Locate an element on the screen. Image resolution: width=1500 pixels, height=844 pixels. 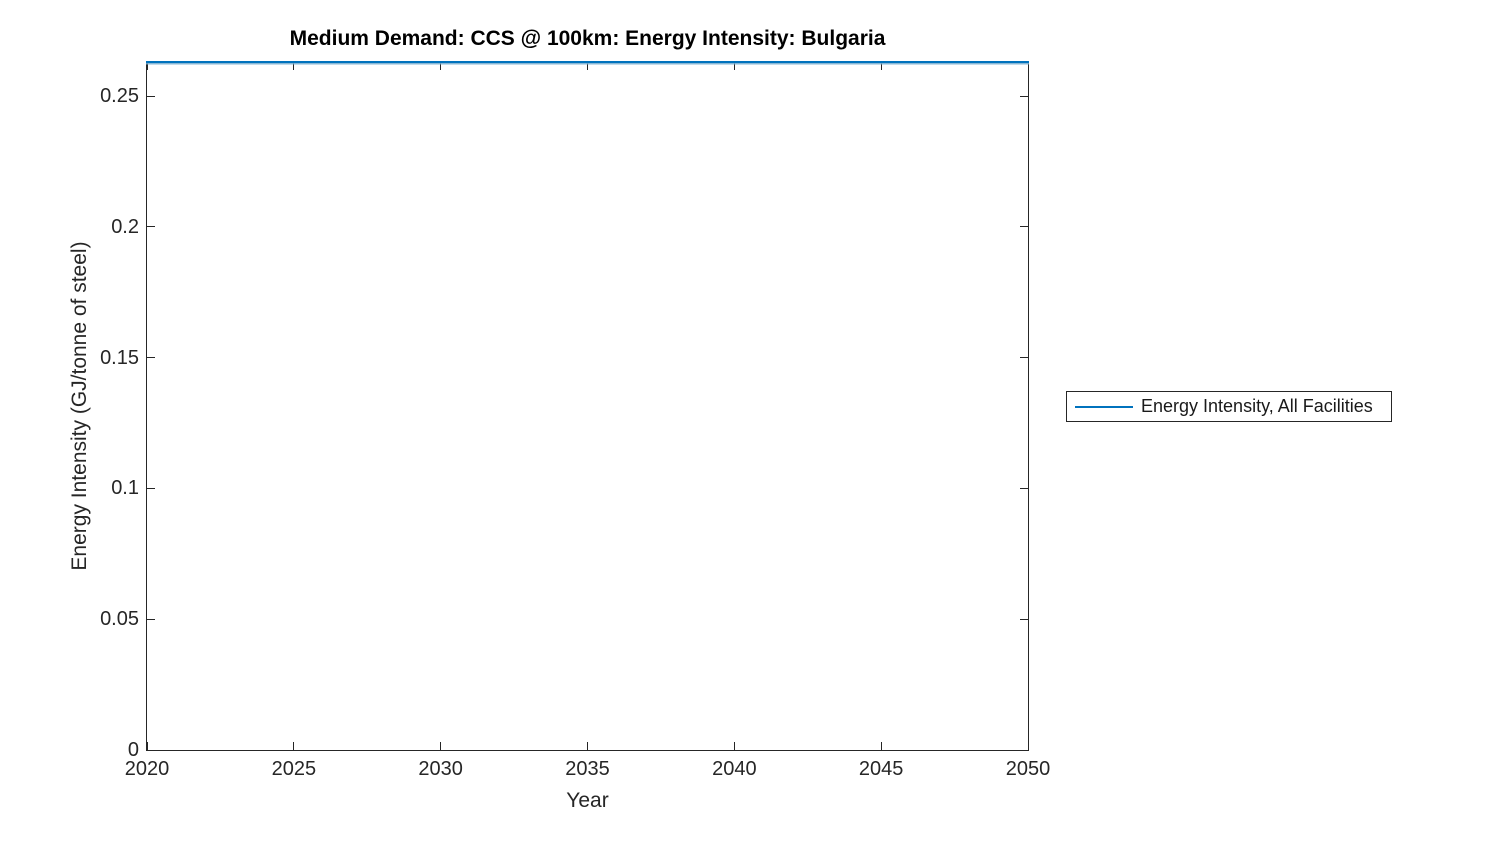
x-tick-label: 2030 is located at coordinates (440, 769).